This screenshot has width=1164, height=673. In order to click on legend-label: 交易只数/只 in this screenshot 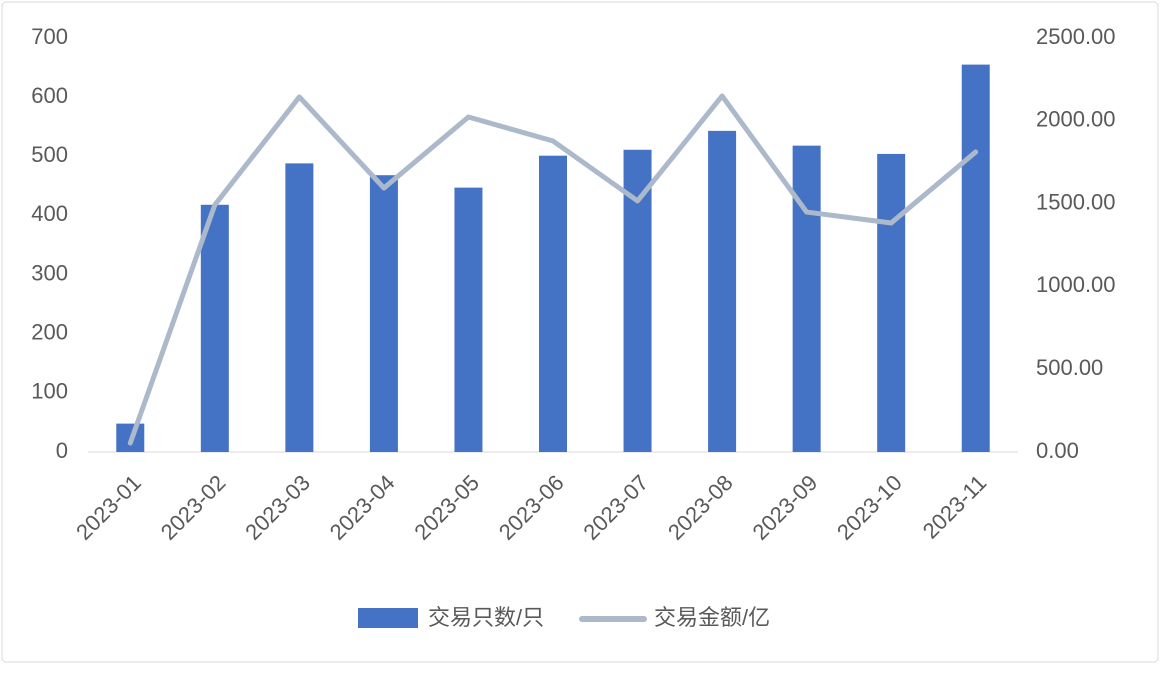, I will do `click(486, 617)`.